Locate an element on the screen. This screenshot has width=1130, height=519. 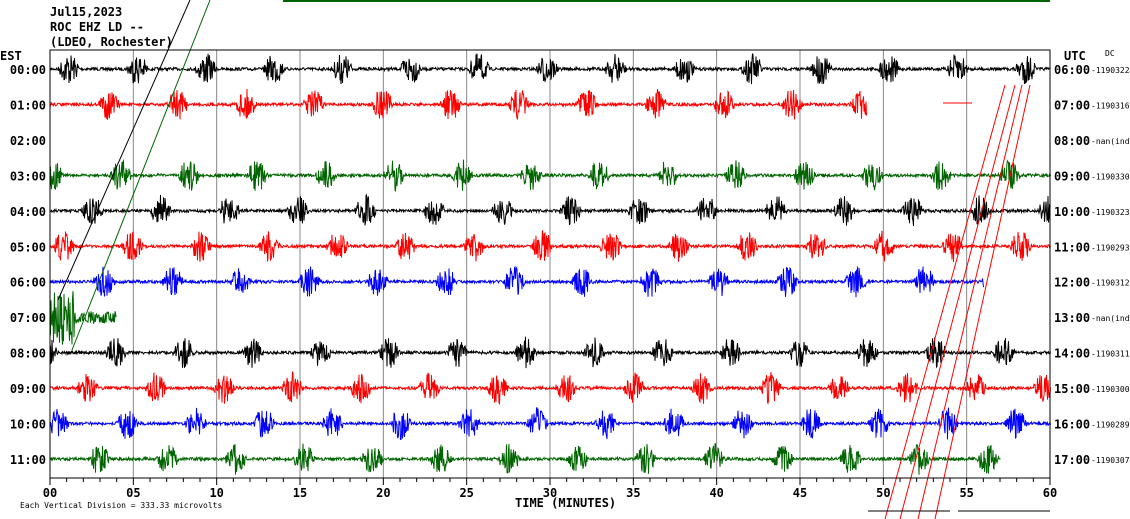
x-tick-label: 15 is located at coordinates (300, 493).